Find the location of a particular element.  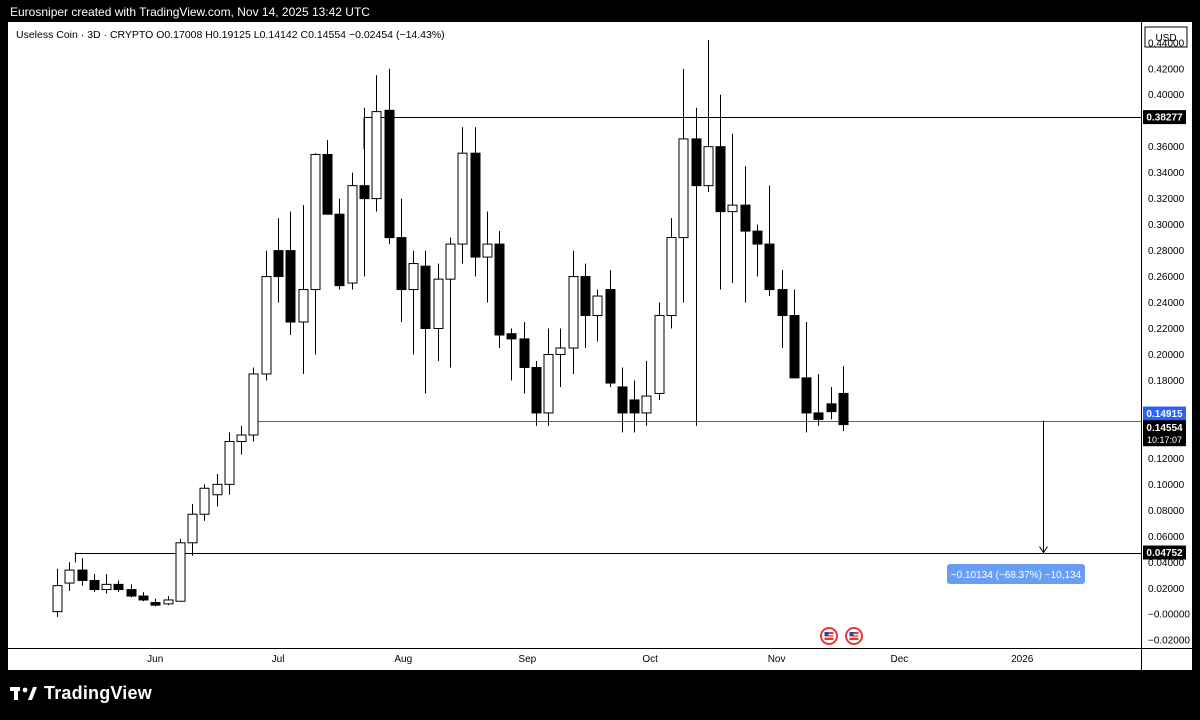

x-tick-label: Dec is located at coordinates (900, 659).